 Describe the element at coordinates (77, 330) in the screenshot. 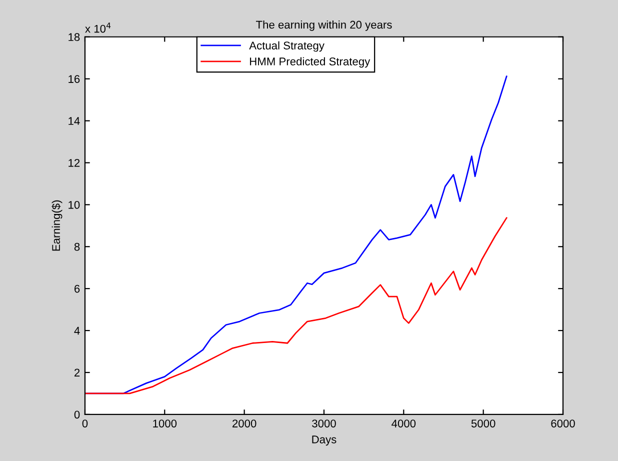

I see `y-tick-label: 4` at that location.